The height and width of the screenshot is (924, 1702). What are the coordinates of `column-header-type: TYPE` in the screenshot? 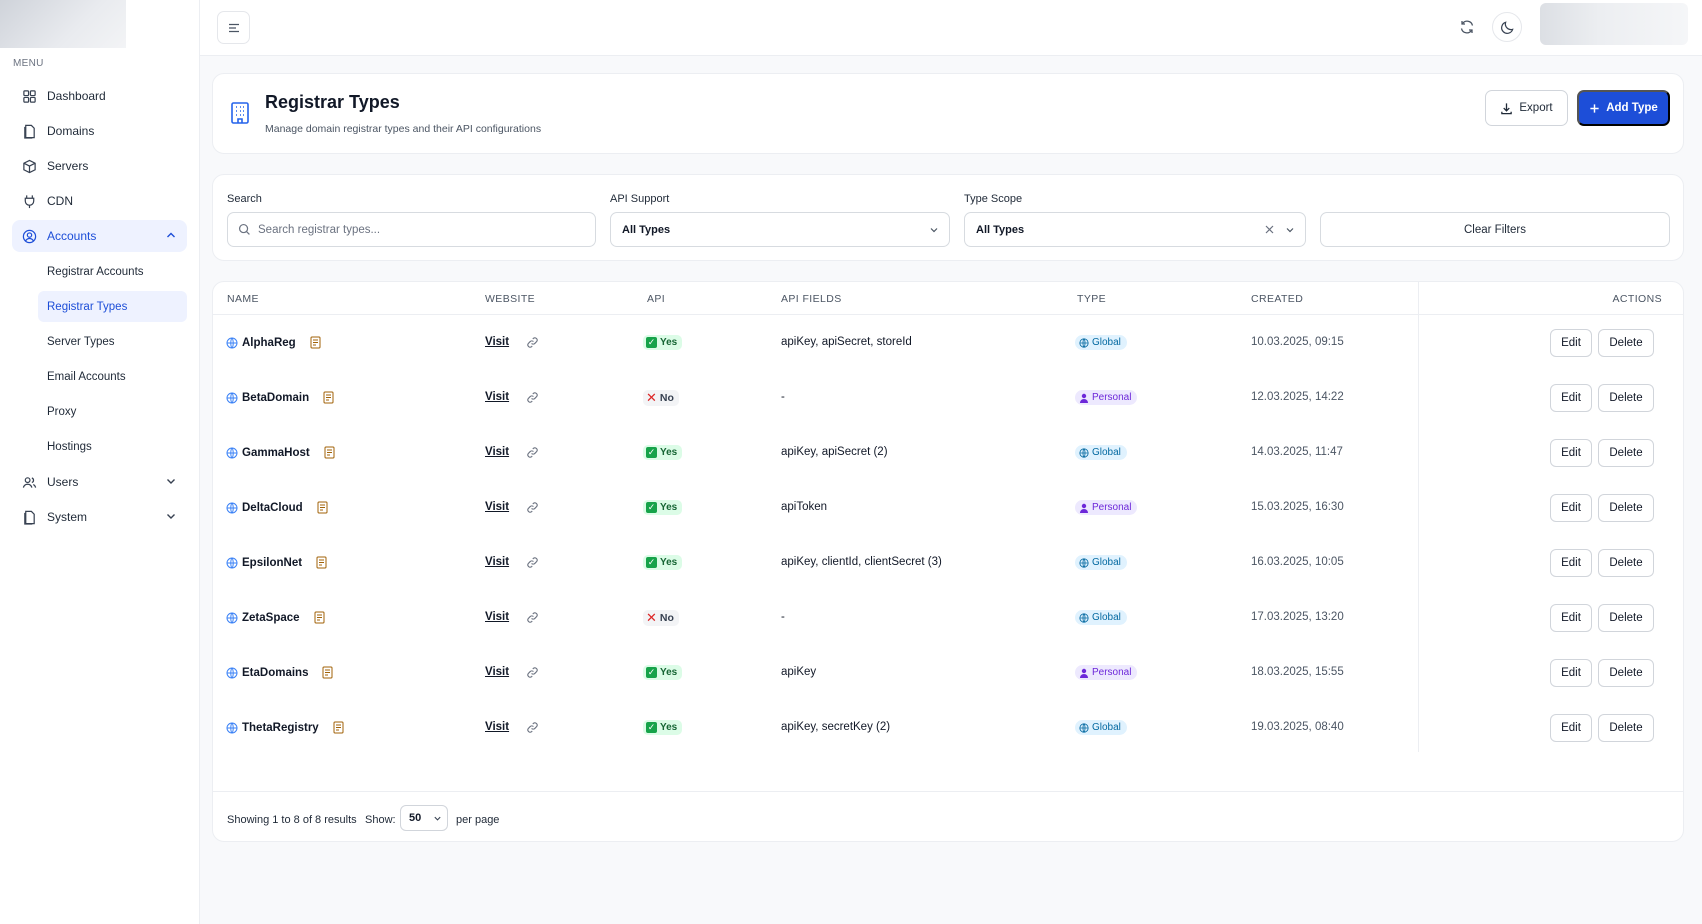 It's located at (1092, 299).